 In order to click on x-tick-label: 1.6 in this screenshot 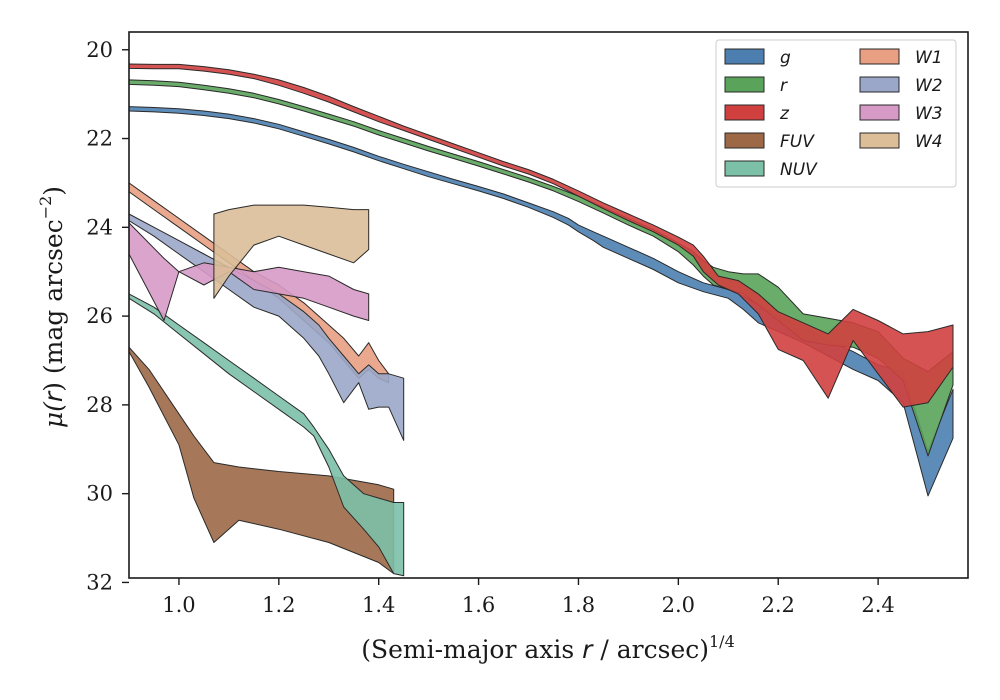, I will do `click(478, 605)`.